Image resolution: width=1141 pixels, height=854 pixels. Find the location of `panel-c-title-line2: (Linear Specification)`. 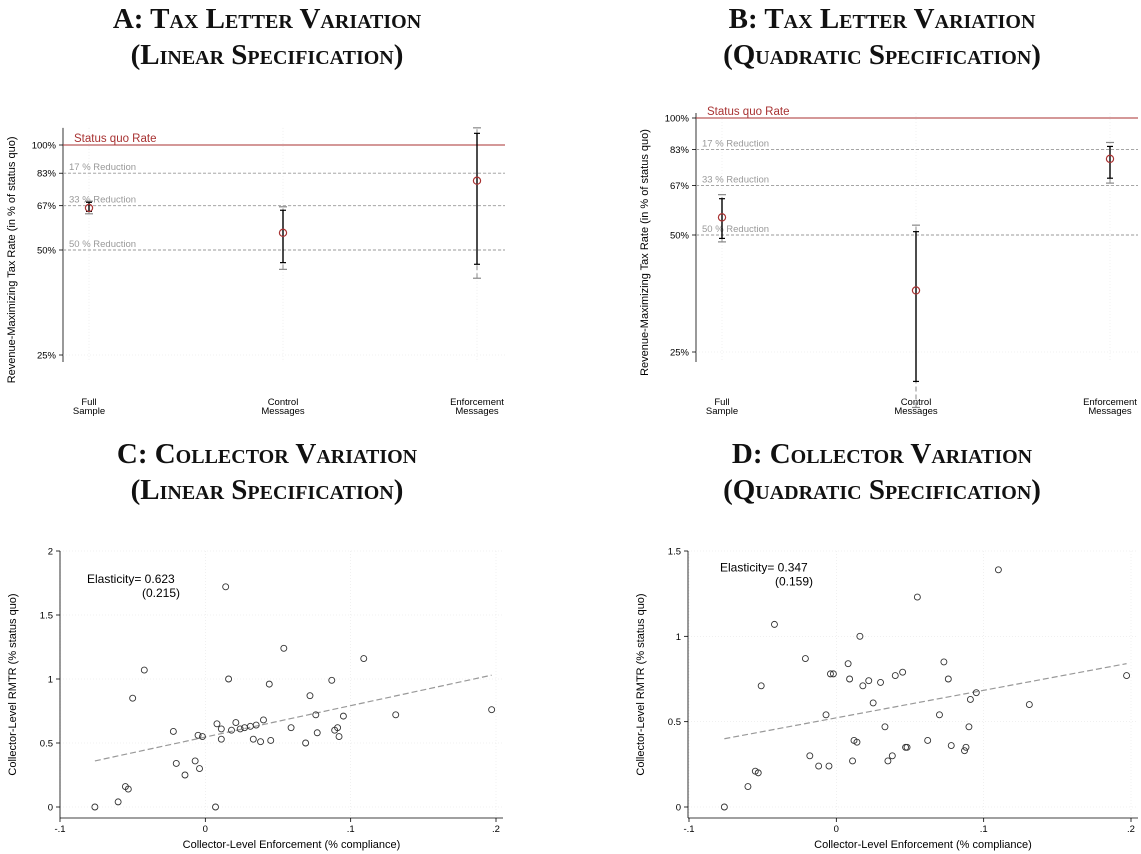

panel-c-title-line2: (Linear Specification) is located at coordinates (267, 490).